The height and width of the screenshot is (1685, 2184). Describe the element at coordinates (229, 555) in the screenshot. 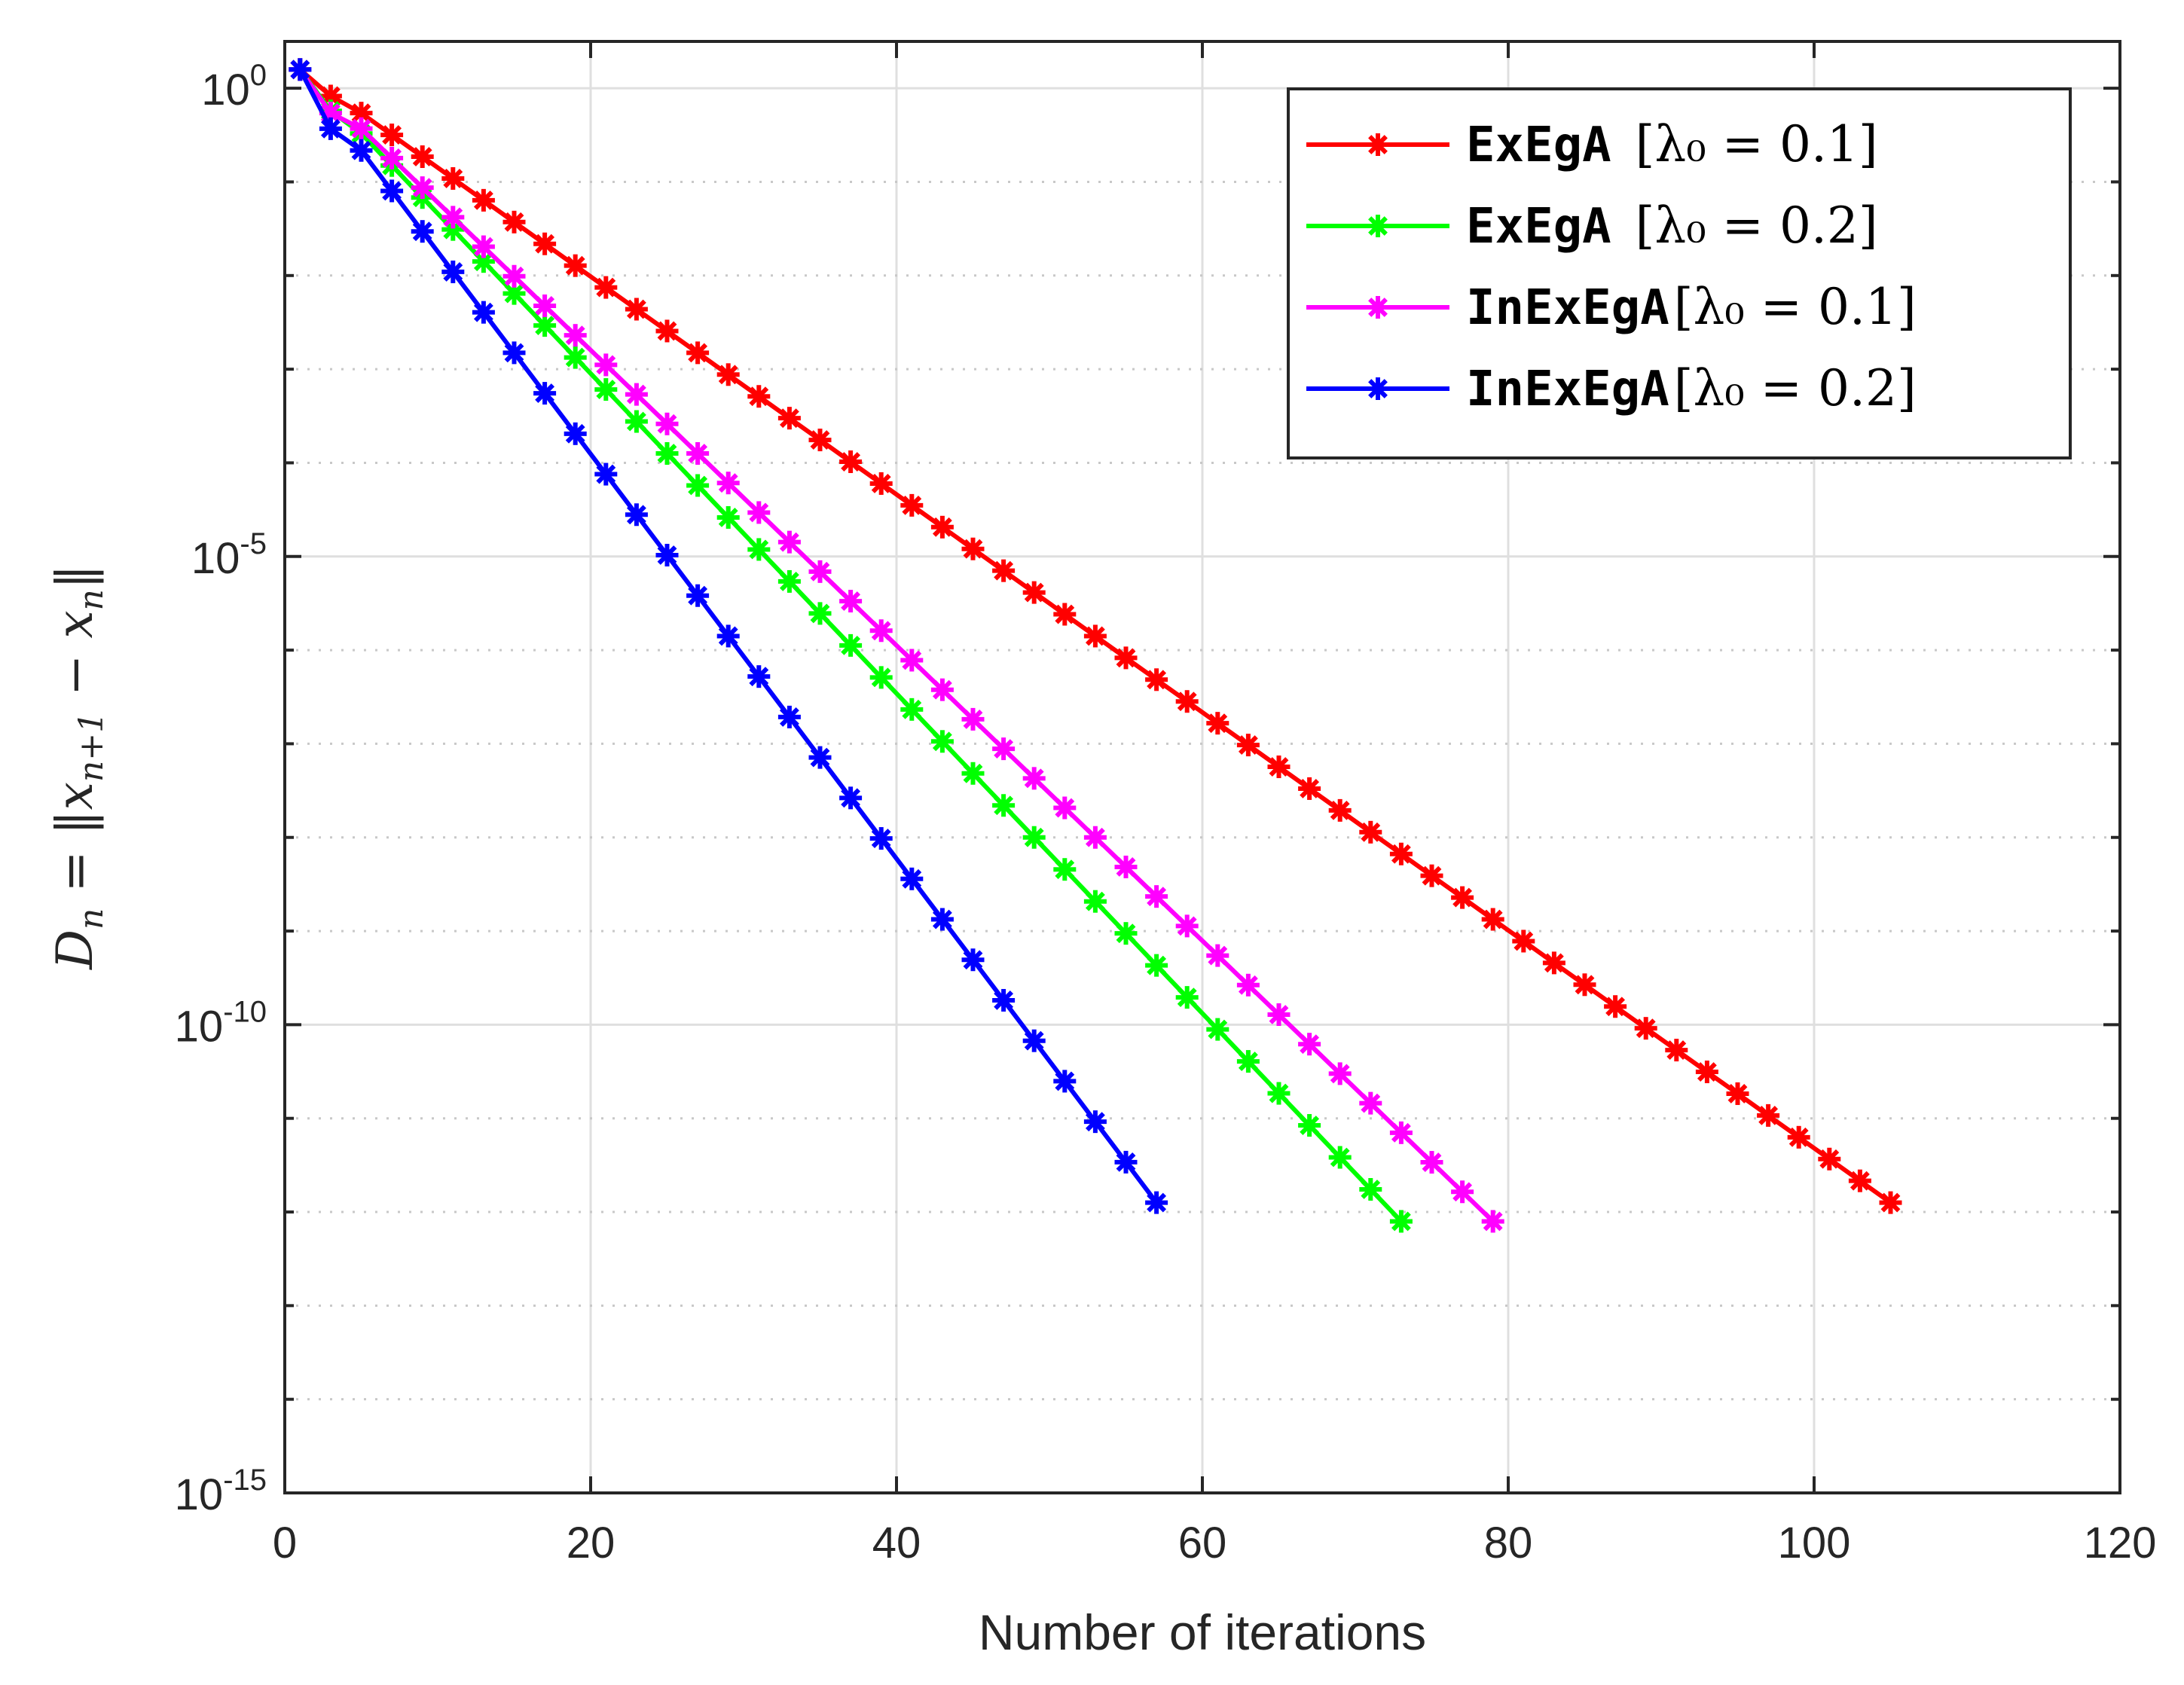

I see `y-tick-label: 10⁻⁵` at that location.